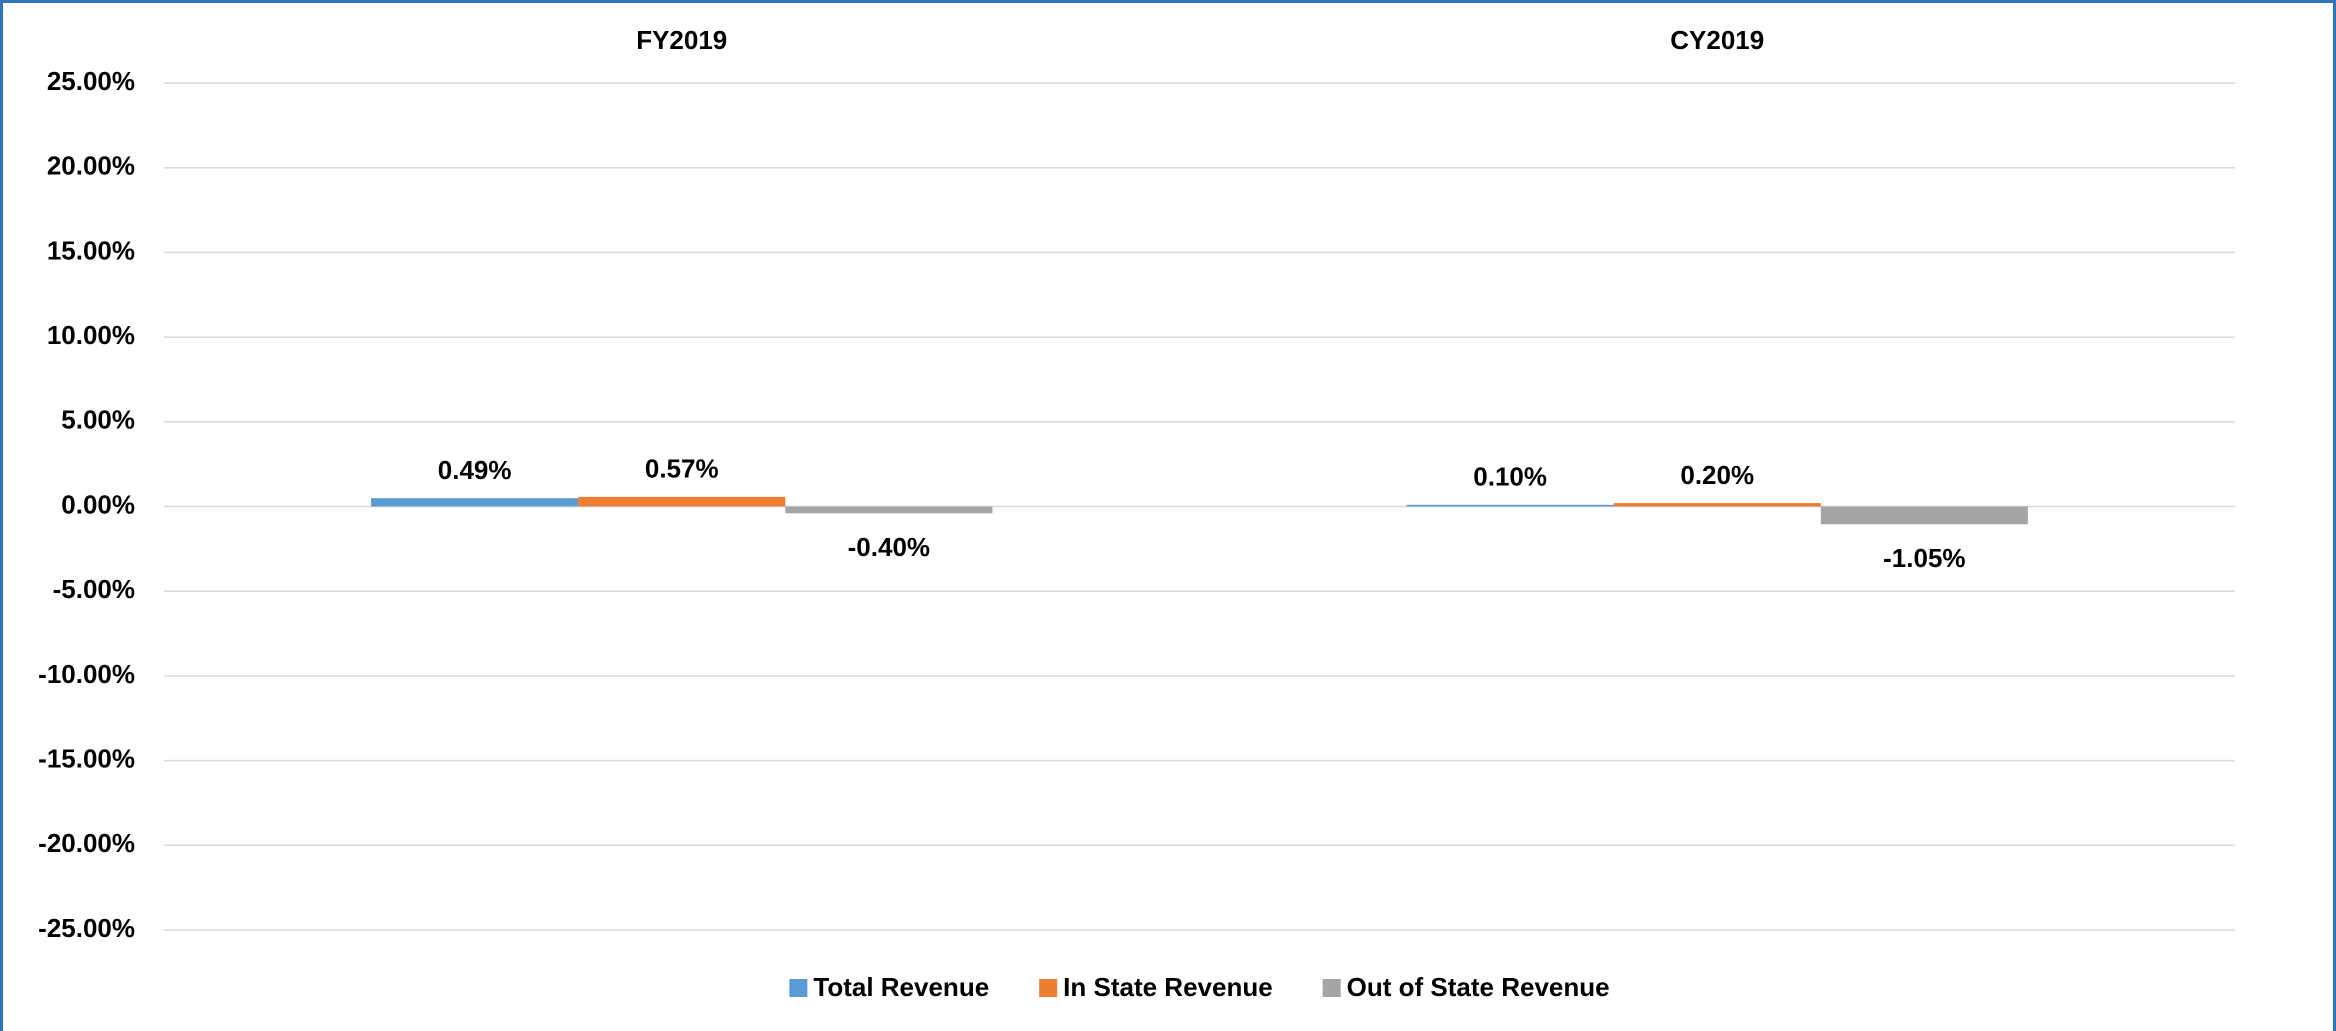 This screenshot has width=2336, height=1031. I want to click on data-label: -0.40%, so click(889, 547).